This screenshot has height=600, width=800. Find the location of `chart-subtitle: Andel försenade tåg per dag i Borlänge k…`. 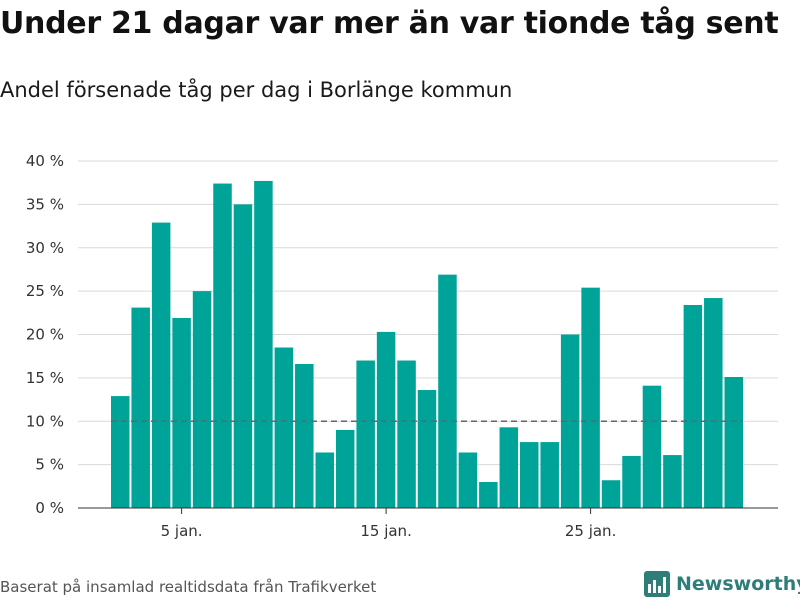

chart-subtitle: Andel försenade tåg per dag i Borlänge k… is located at coordinates (256, 90).